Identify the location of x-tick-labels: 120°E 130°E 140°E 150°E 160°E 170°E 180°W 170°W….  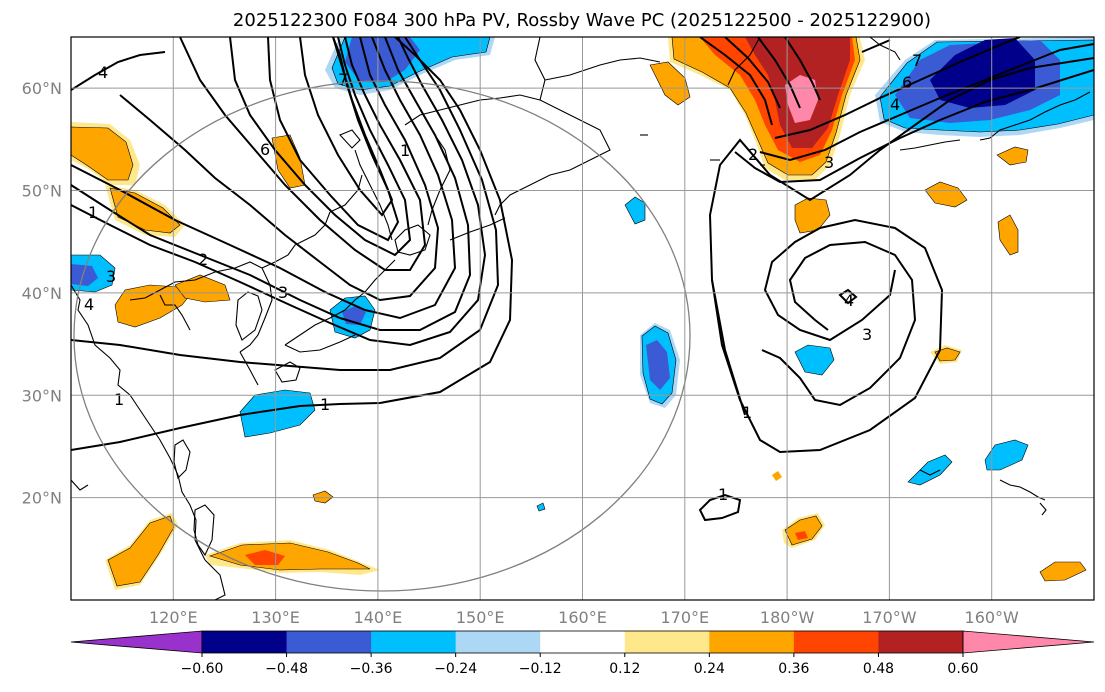
(584, 617).